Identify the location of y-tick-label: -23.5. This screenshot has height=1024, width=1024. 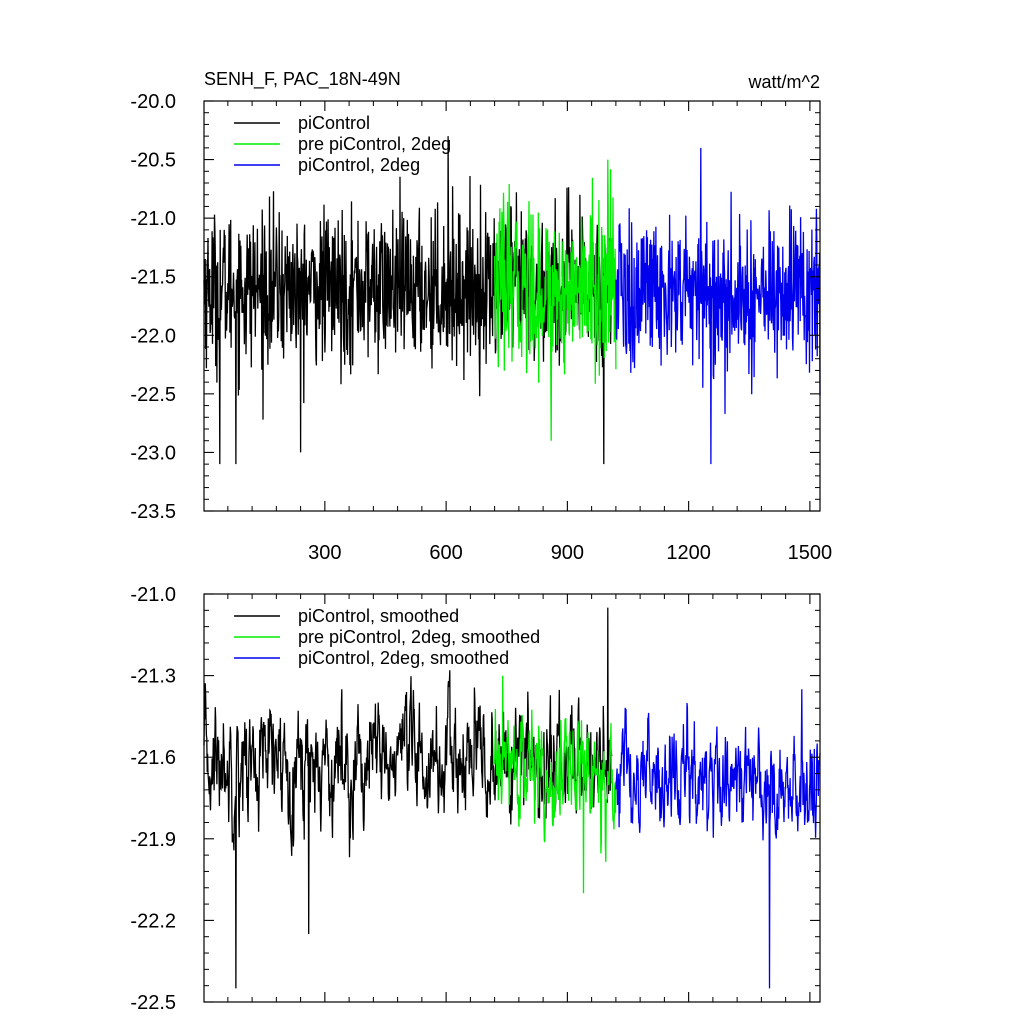
(153, 512).